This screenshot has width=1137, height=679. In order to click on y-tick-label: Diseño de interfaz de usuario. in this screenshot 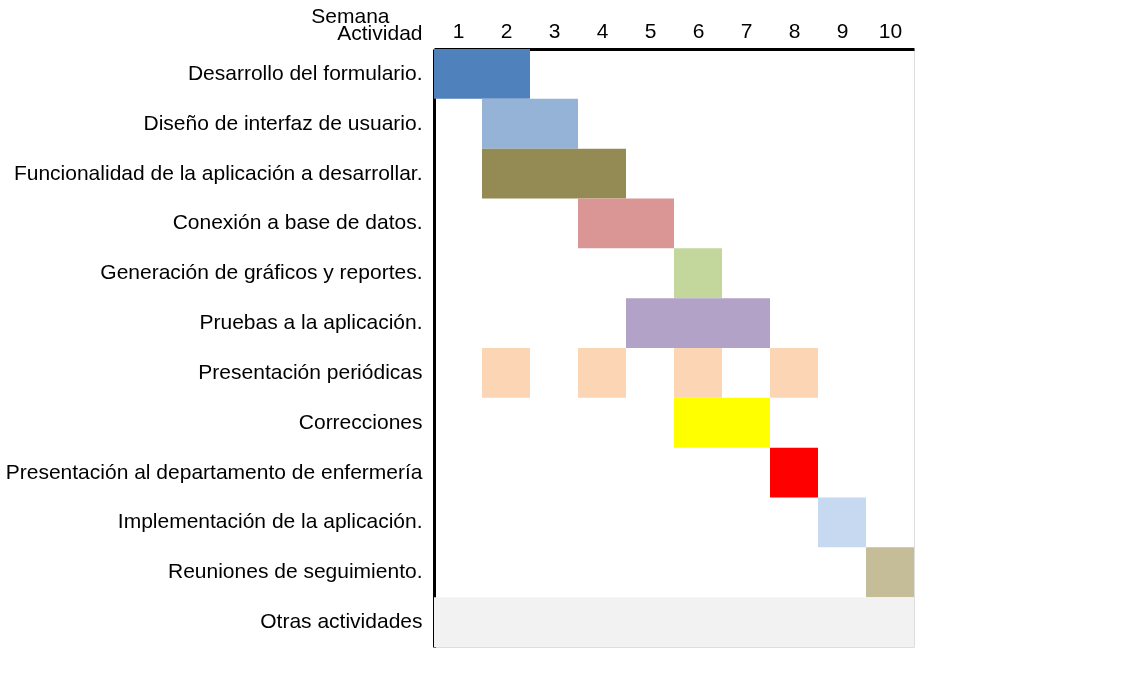, I will do `click(283, 122)`.